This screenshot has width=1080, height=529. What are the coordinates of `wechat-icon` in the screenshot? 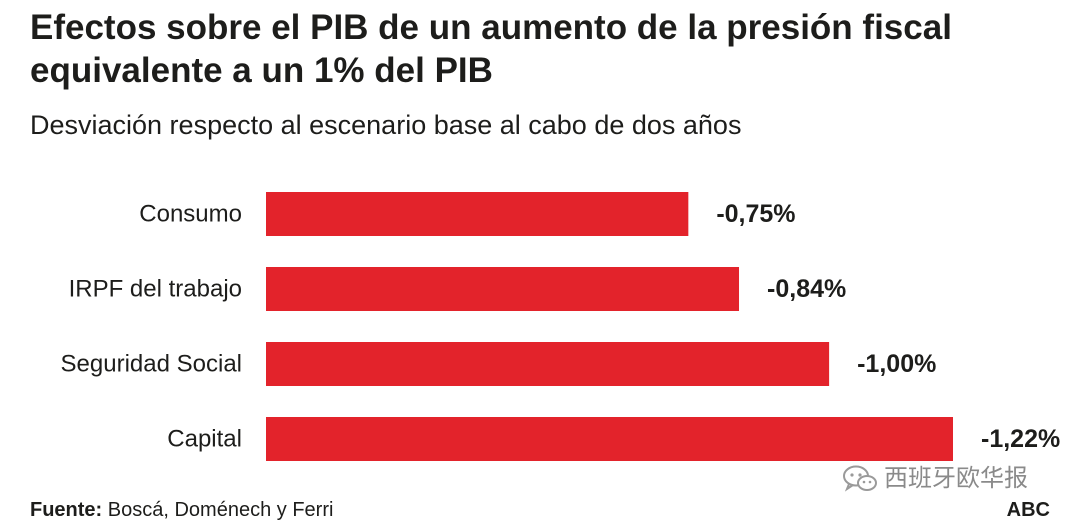 It's located at (860, 478).